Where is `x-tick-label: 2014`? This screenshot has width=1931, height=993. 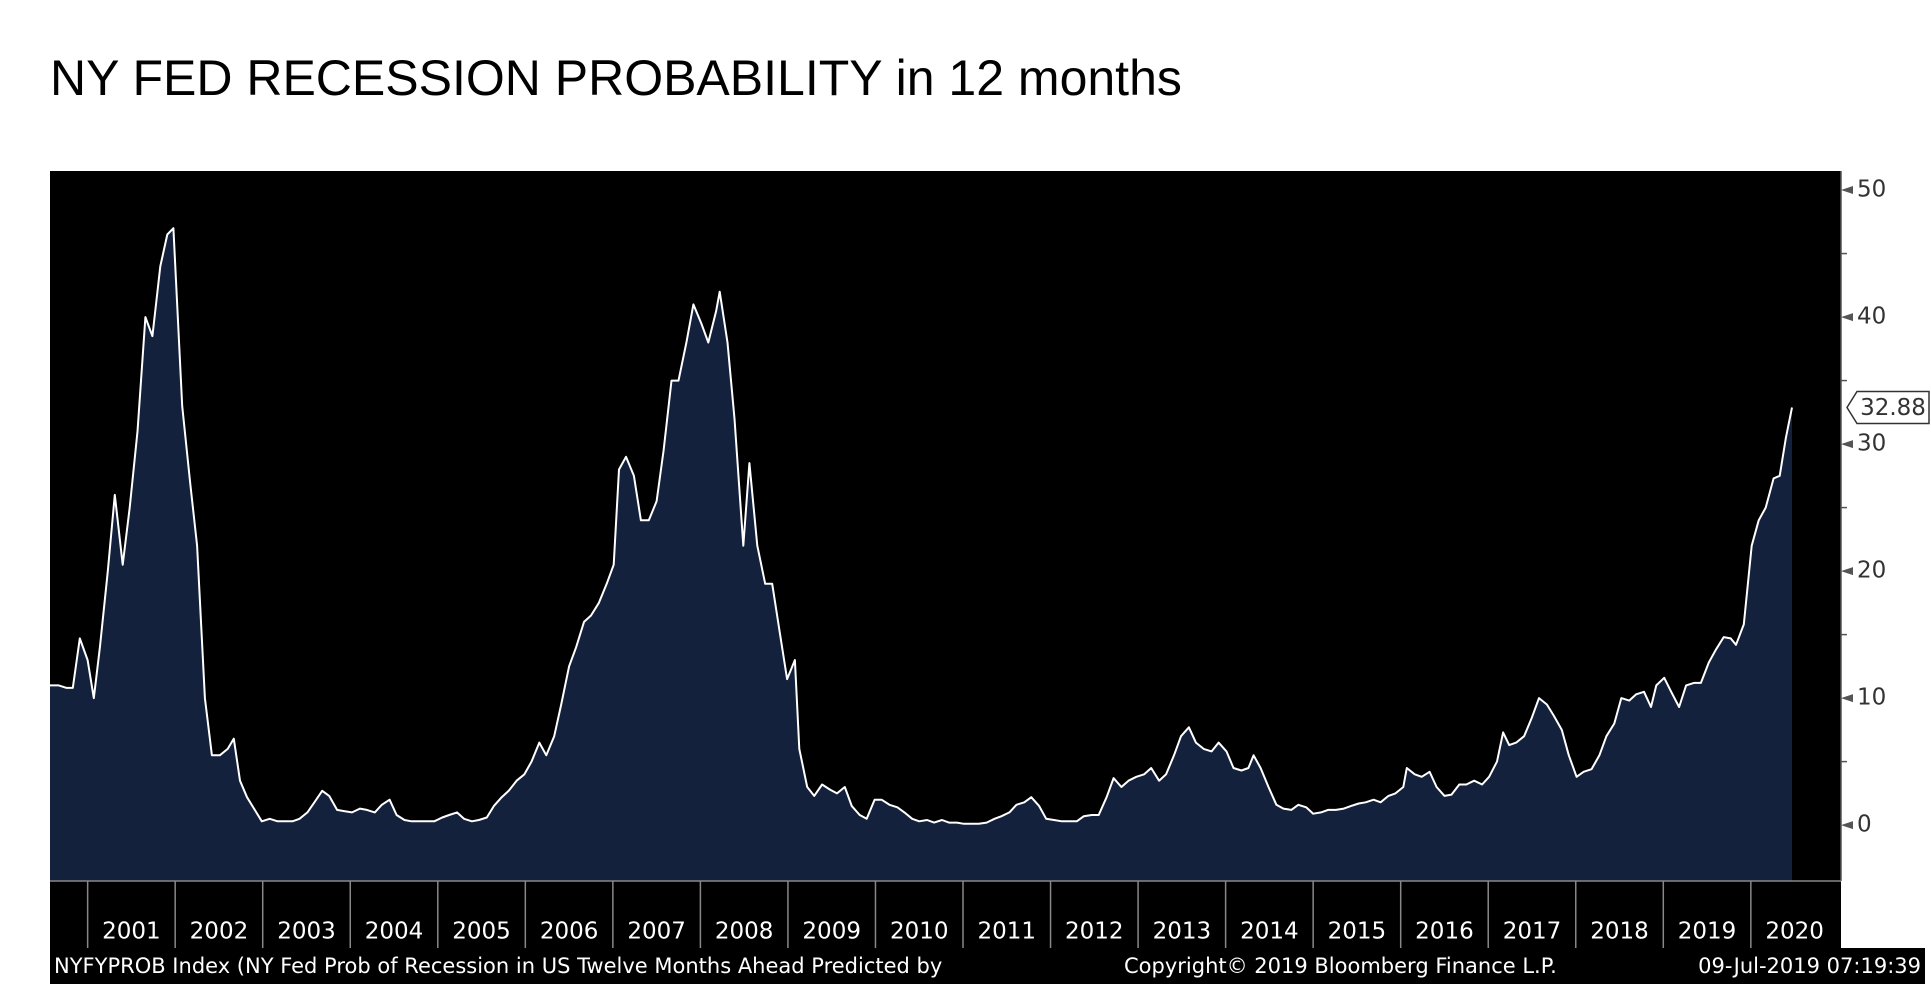
x-tick-label: 2014 is located at coordinates (1269, 932).